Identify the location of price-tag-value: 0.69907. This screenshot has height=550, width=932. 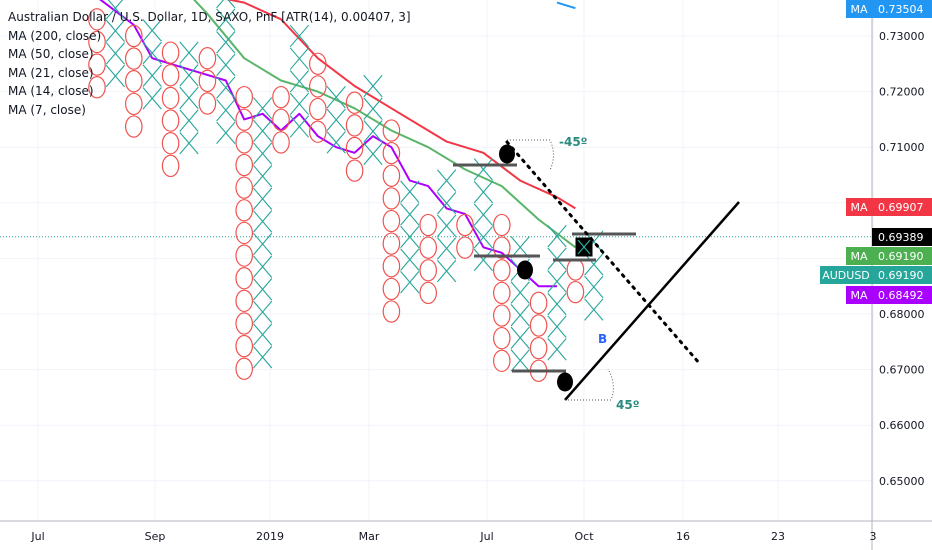
(901, 207).